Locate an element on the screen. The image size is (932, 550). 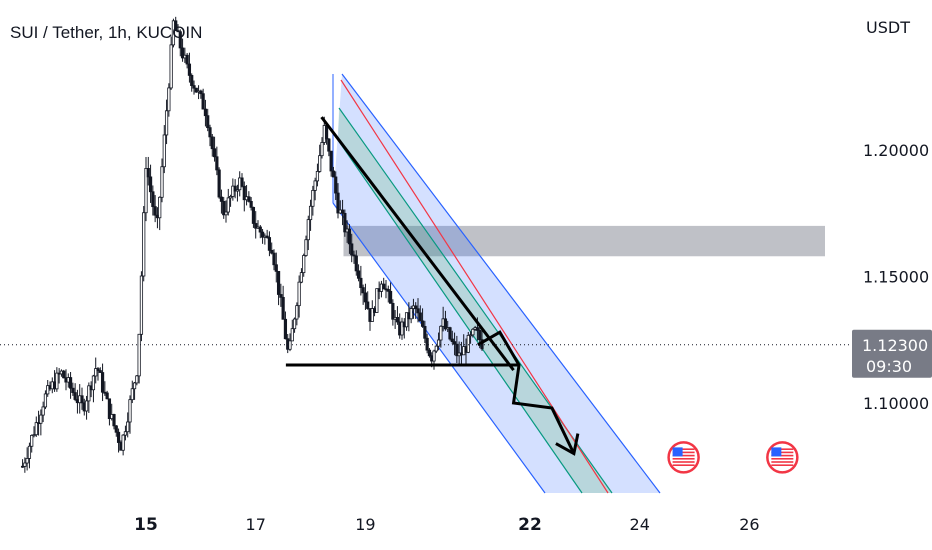
projection-path is located at coordinates (526, 392).